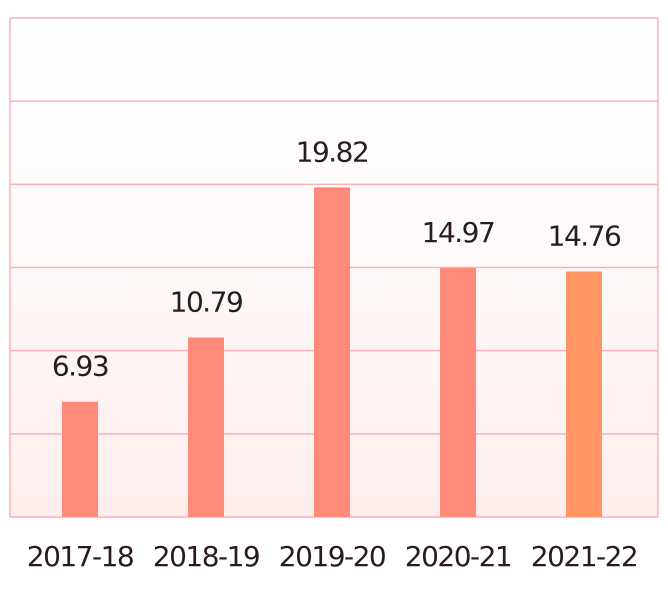 This screenshot has width=668, height=594. Describe the element at coordinates (584, 235) in the screenshot. I see `value-label: 14.76` at that location.